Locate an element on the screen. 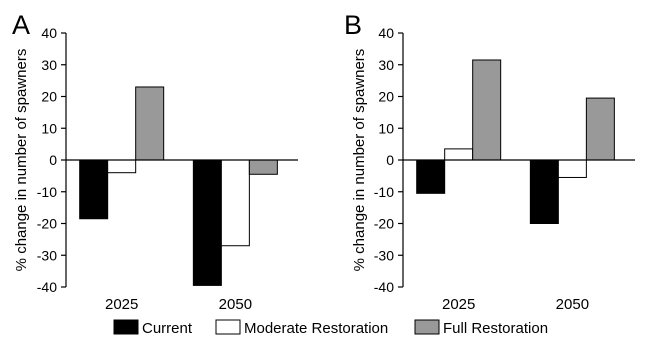  panel-letter: B is located at coordinates (353, 25).